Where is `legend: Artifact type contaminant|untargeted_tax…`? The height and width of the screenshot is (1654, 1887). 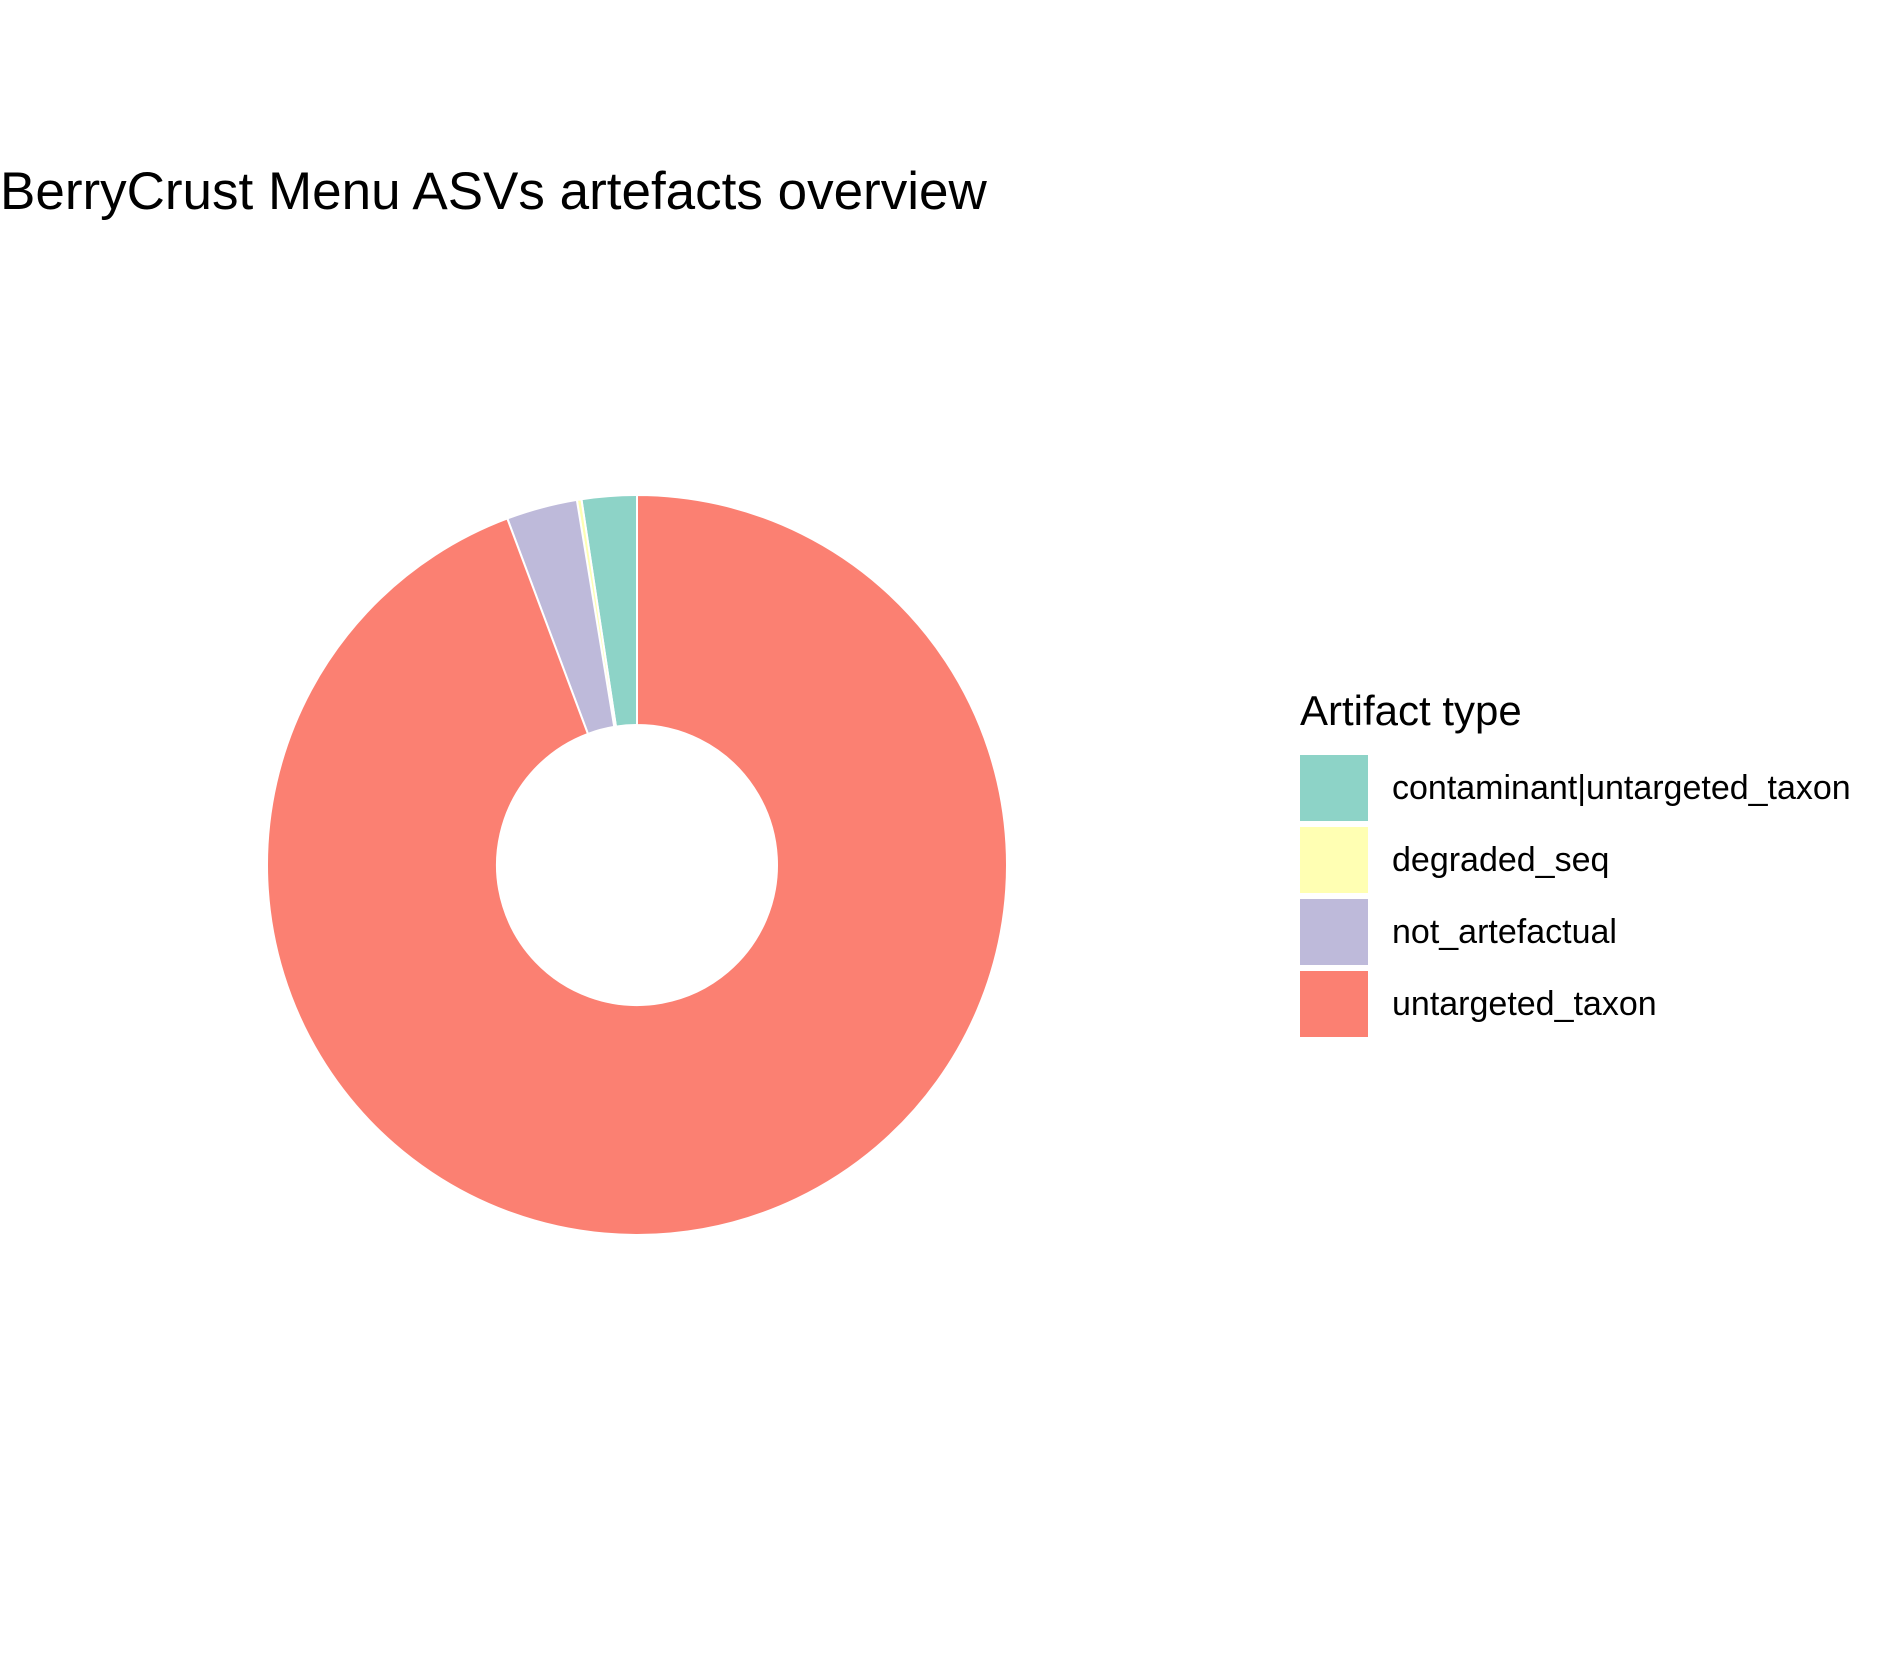 legend: Artifact type contaminant|untargeted_tax… is located at coordinates (1575, 864).